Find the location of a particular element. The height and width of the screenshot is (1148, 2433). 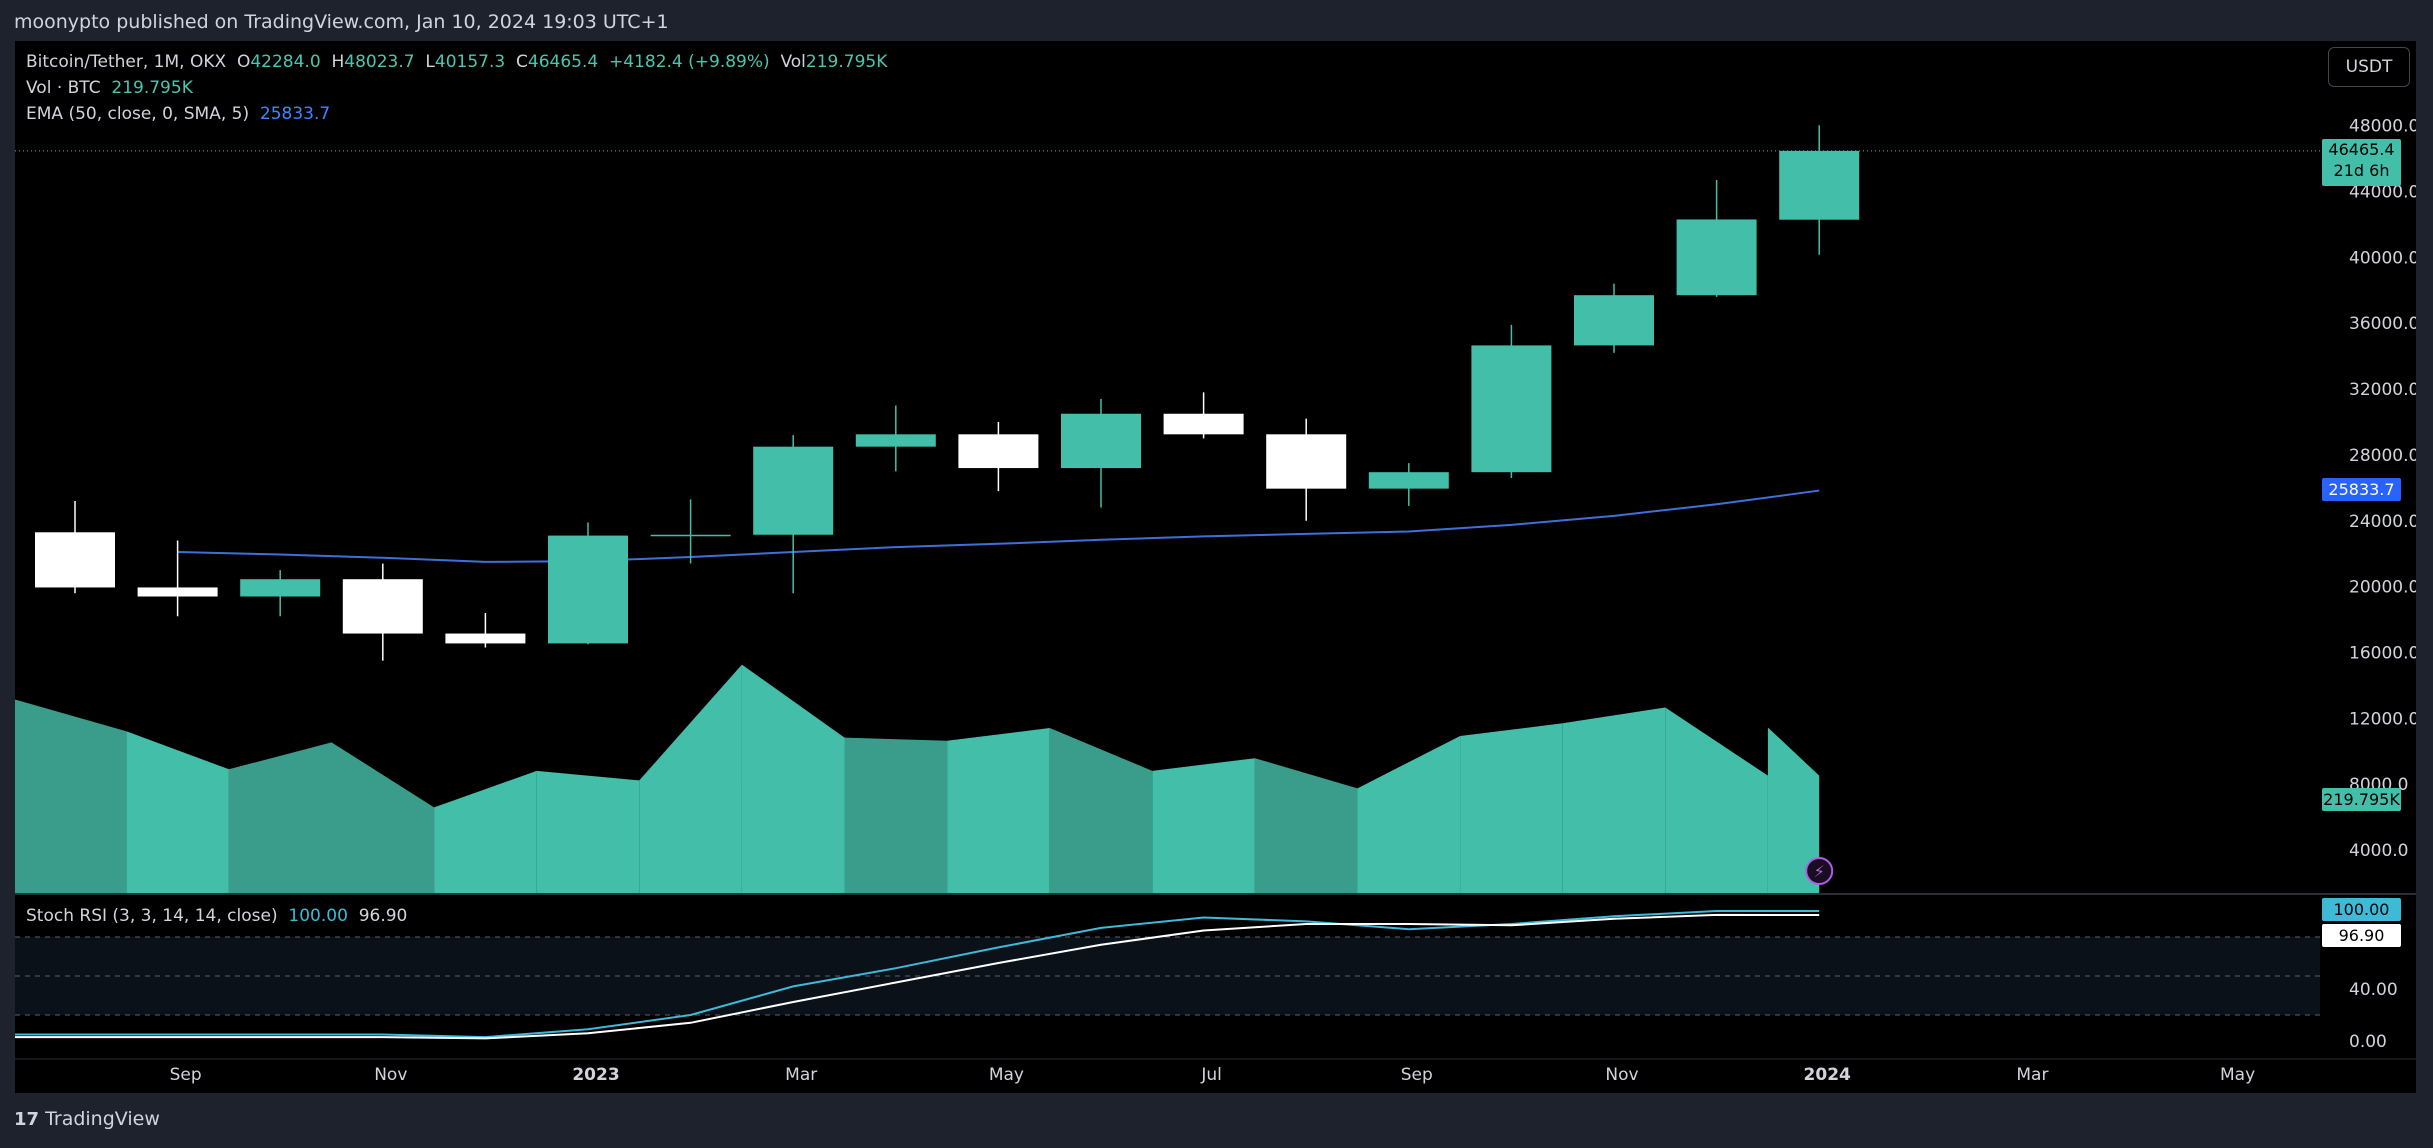

last-price-tag: 46465.4 21d 6h is located at coordinates (2361, 162).